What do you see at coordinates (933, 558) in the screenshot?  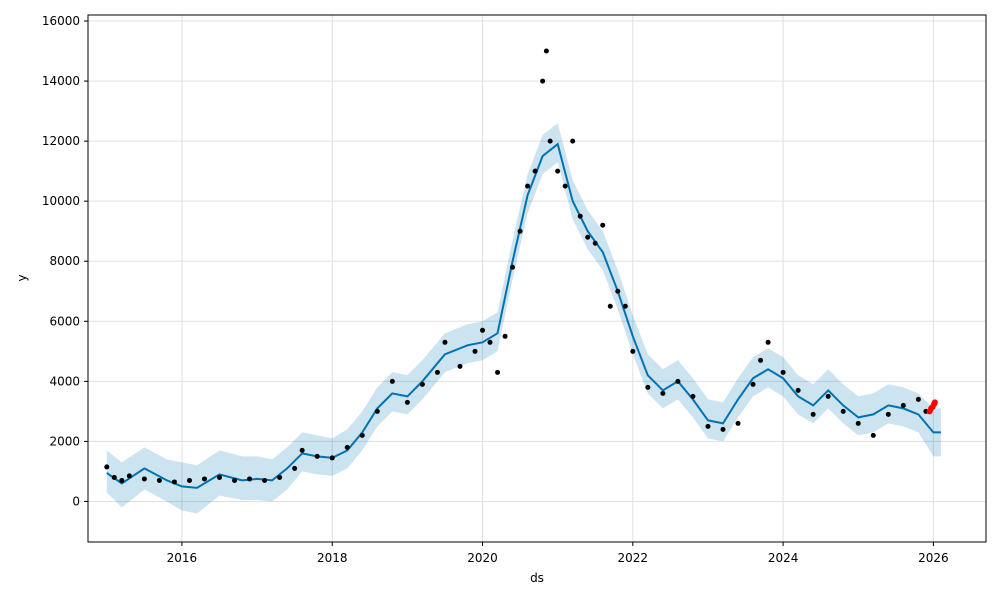 I see `x-tick-label: 2026` at bounding box center [933, 558].